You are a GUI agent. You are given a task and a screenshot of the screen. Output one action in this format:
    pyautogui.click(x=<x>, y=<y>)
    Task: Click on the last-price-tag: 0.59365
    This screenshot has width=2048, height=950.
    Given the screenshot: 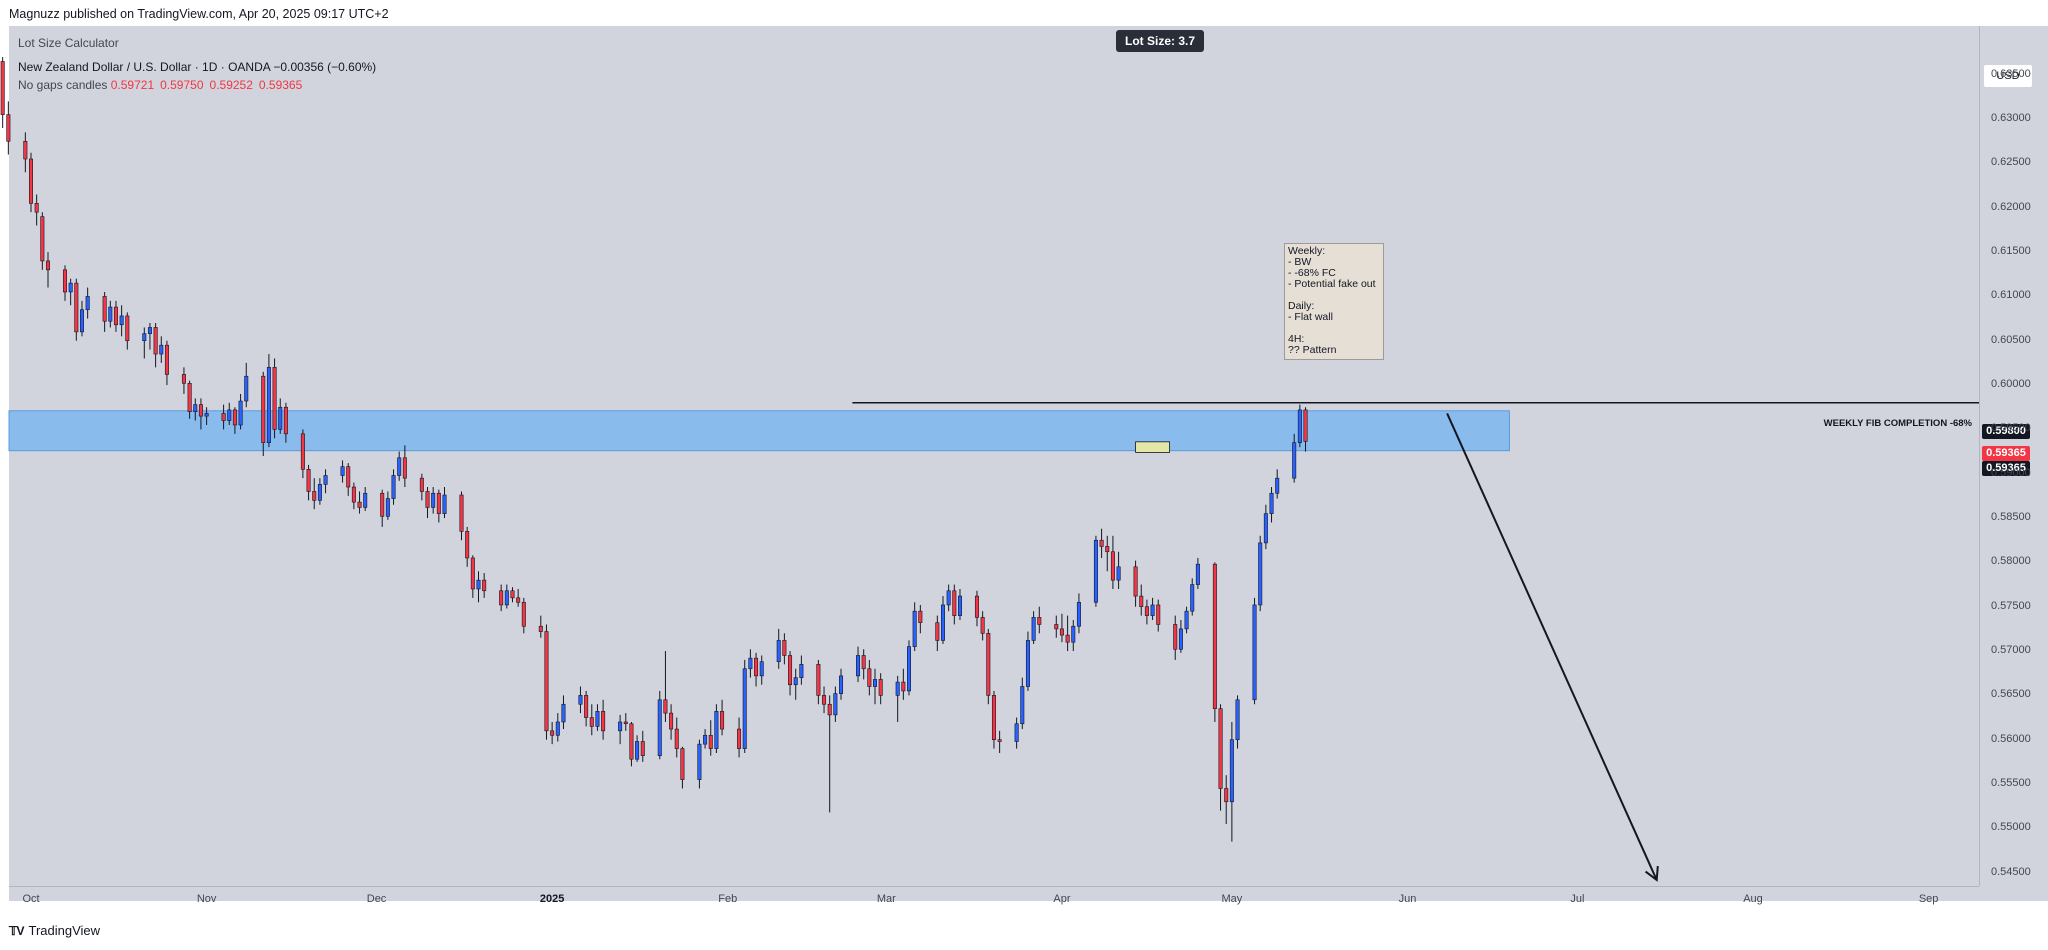 What is the action you would take?
    pyautogui.click(x=2006, y=453)
    